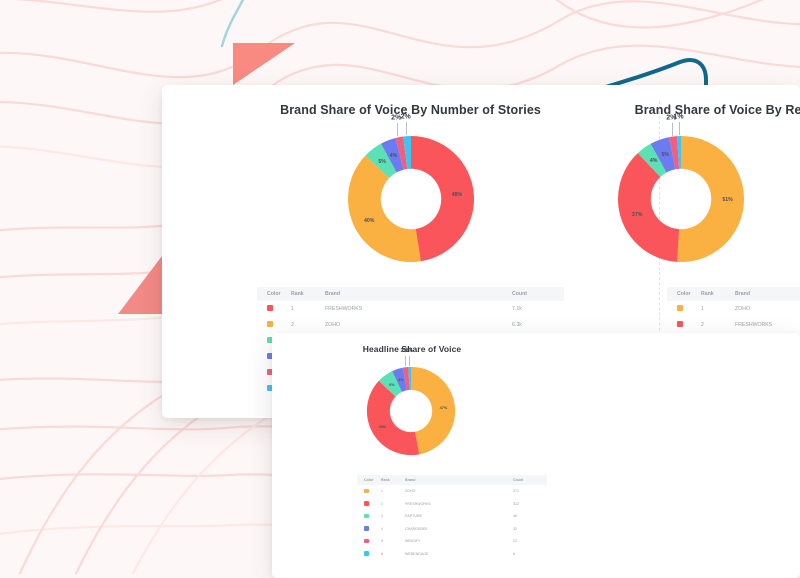  What do you see at coordinates (332, 294) in the screenshot?
I see `stories-table-col-brand: Brand` at bounding box center [332, 294].